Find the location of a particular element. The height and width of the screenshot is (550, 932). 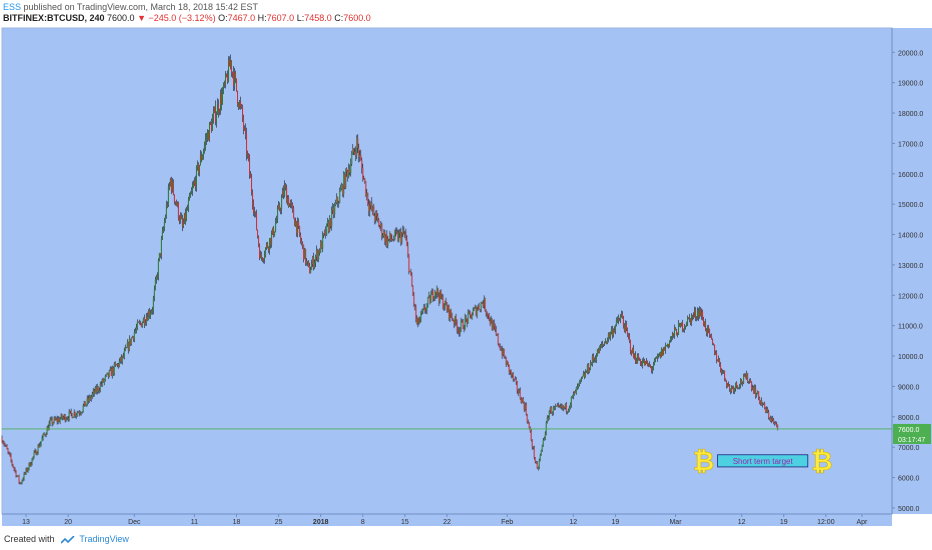

tradingview-brand: TradingView is located at coordinates (104, 539).